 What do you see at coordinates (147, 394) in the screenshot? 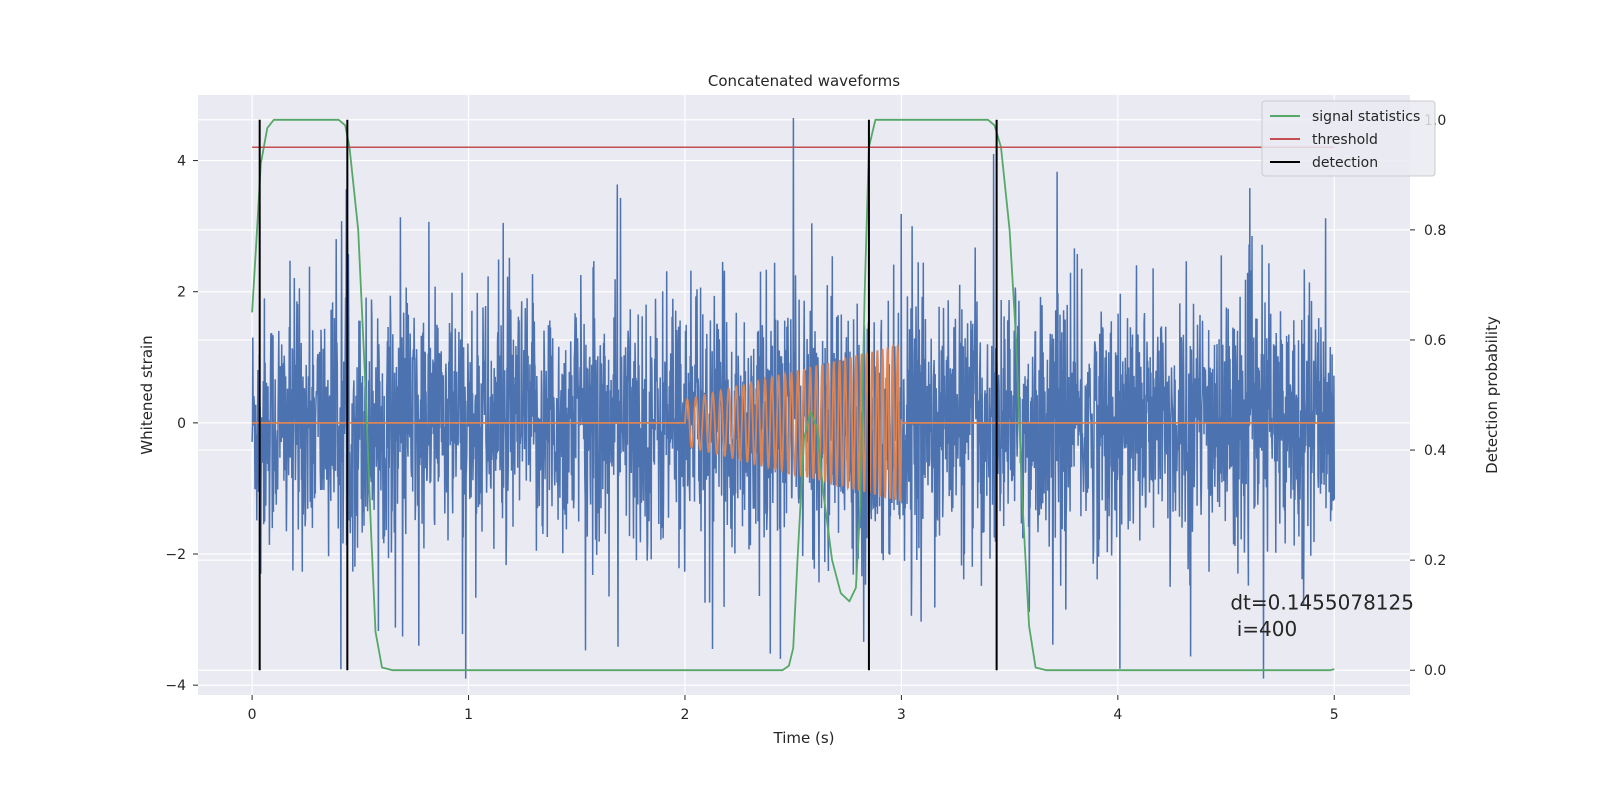
I see `y-axis-label: Whitened strain` at bounding box center [147, 394].